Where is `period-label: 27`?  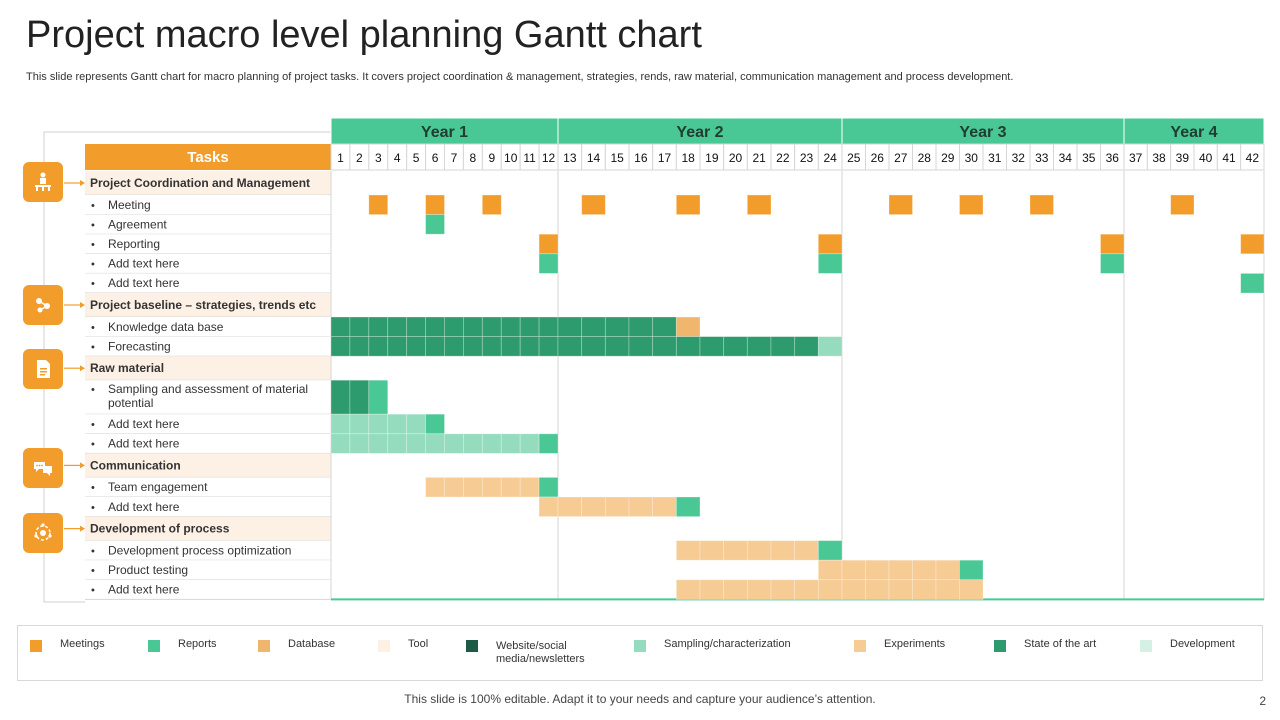
period-label: 27 is located at coordinates (901, 158).